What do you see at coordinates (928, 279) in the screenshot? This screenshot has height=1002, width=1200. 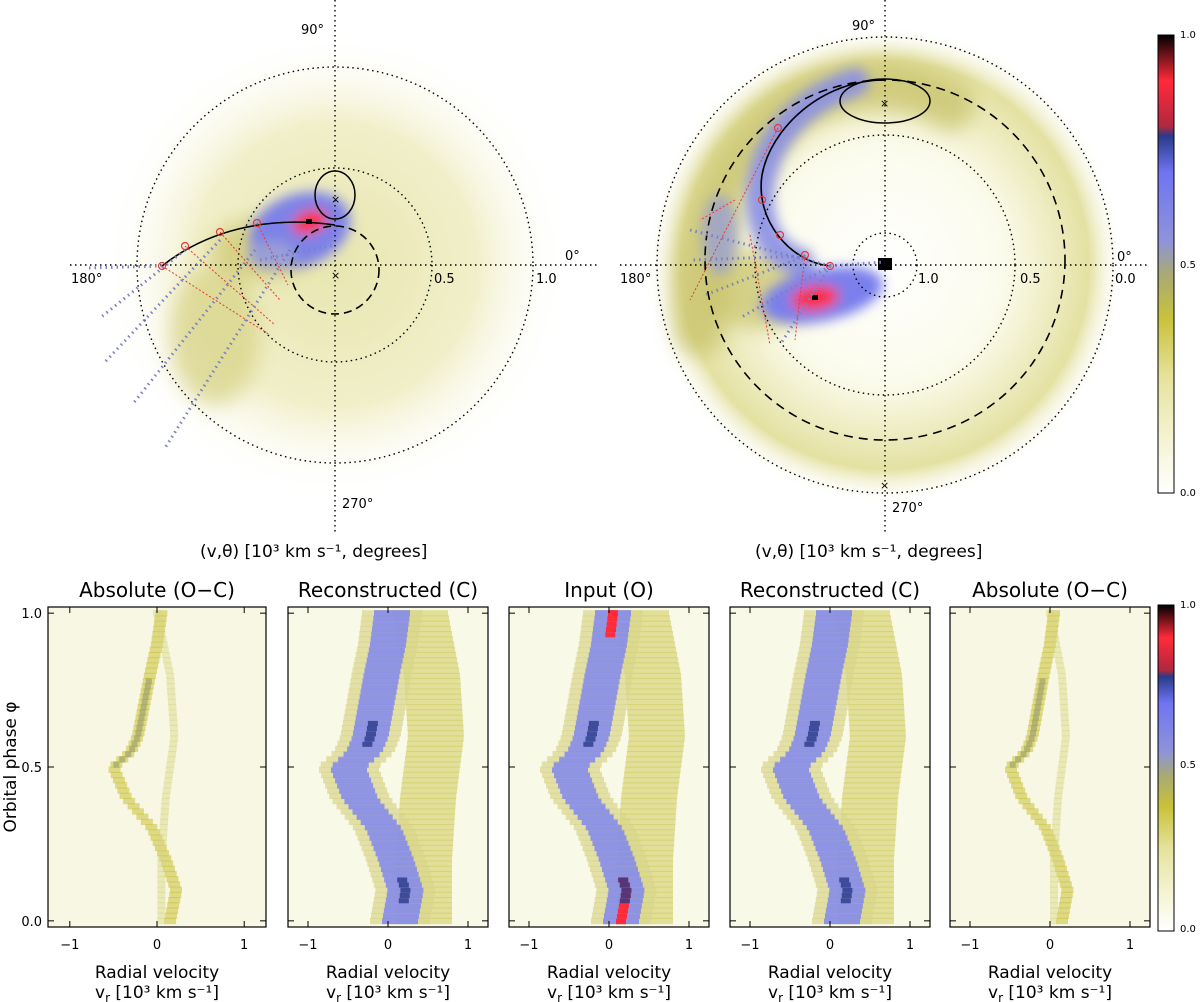 I see `polar-right-ring-label-10: 1.0` at bounding box center [928, 279].